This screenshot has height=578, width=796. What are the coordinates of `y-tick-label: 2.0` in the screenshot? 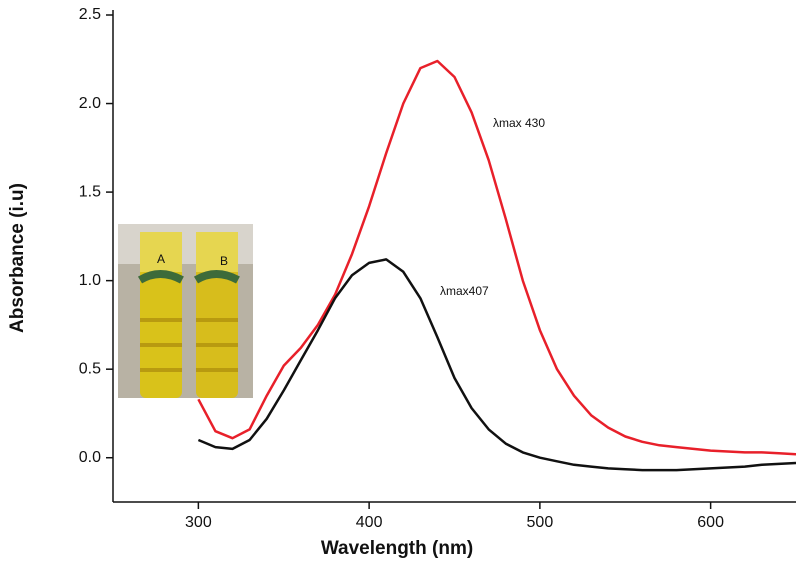 It's located at (90, 103).